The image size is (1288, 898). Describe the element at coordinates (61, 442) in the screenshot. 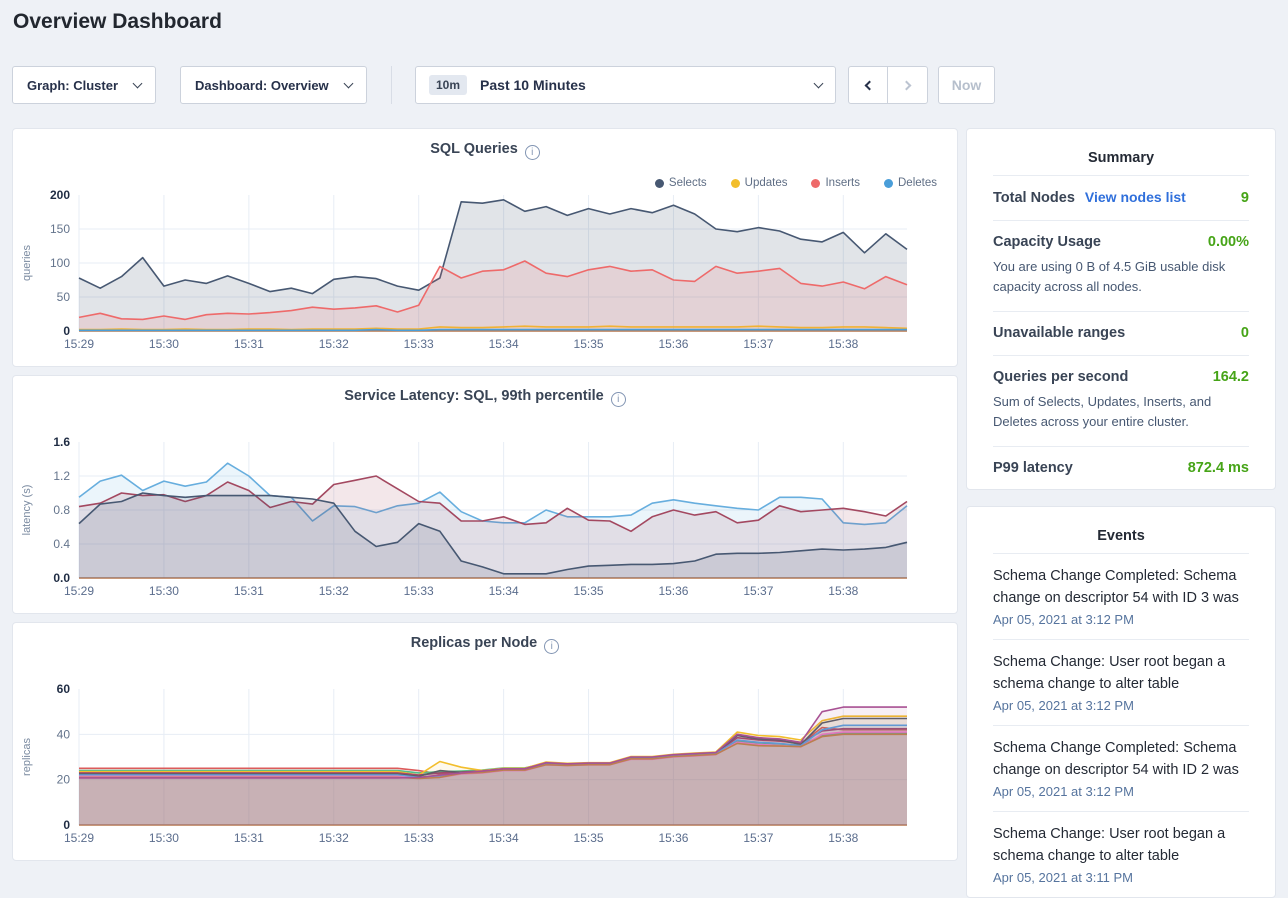

I see `svg-text: 1.6` at that location.